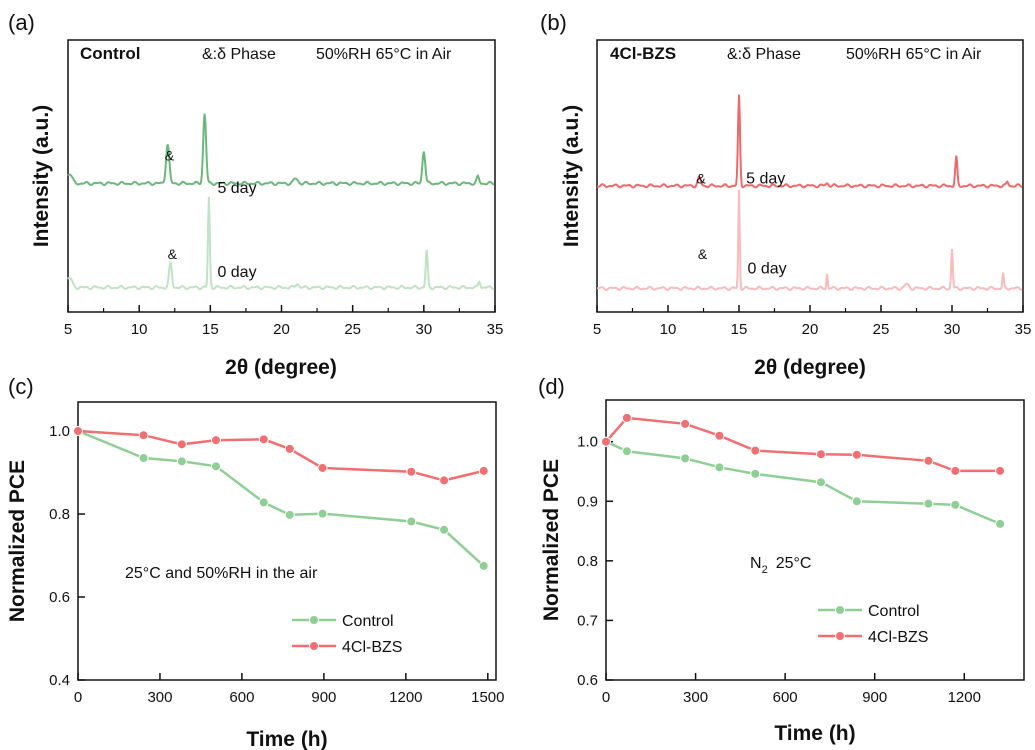 The width and height of the screenshot is (1035, 750). I want to click on panel-d-y-title: Normalized PCE, so click(551, 540).